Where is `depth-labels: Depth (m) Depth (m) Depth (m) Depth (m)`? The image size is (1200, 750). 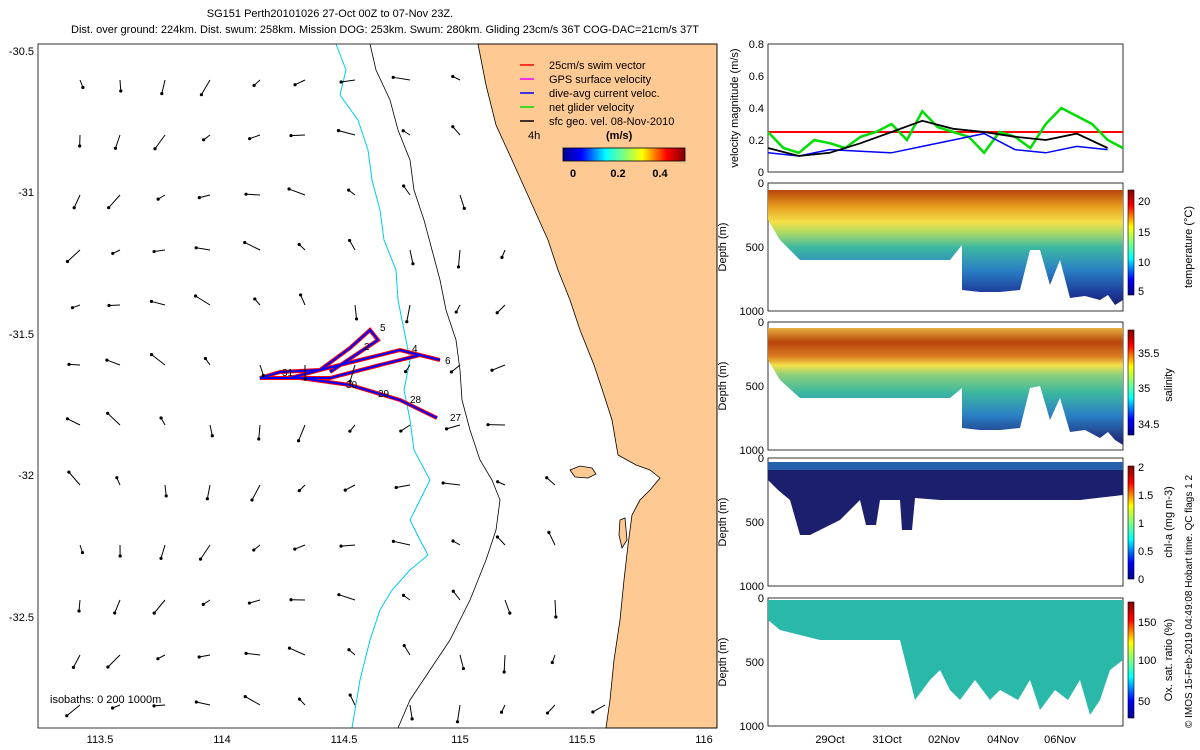 depth-labels: Depth (m) Depth (m) Depth (m) Depth (m) is located at coordinates (723, 455).